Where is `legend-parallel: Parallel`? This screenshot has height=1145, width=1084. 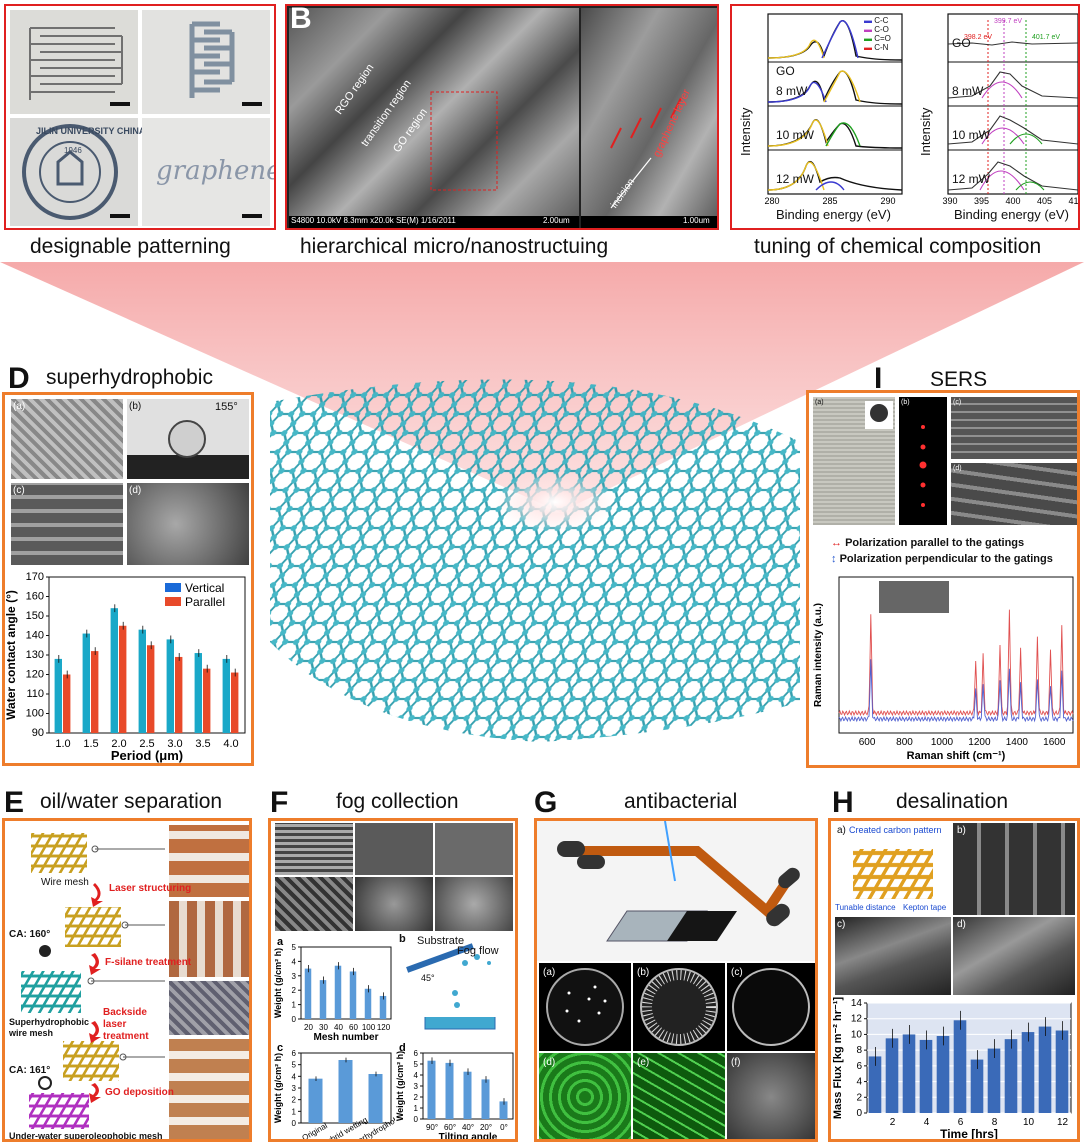 legend-parallel: Parallel is located at coordinates (205, 602).